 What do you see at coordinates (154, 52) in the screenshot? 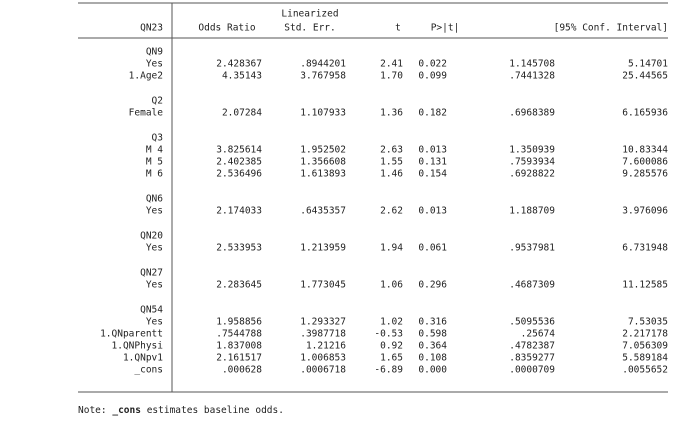
I see `group-label: QN9` at bounding box center [154, 52].